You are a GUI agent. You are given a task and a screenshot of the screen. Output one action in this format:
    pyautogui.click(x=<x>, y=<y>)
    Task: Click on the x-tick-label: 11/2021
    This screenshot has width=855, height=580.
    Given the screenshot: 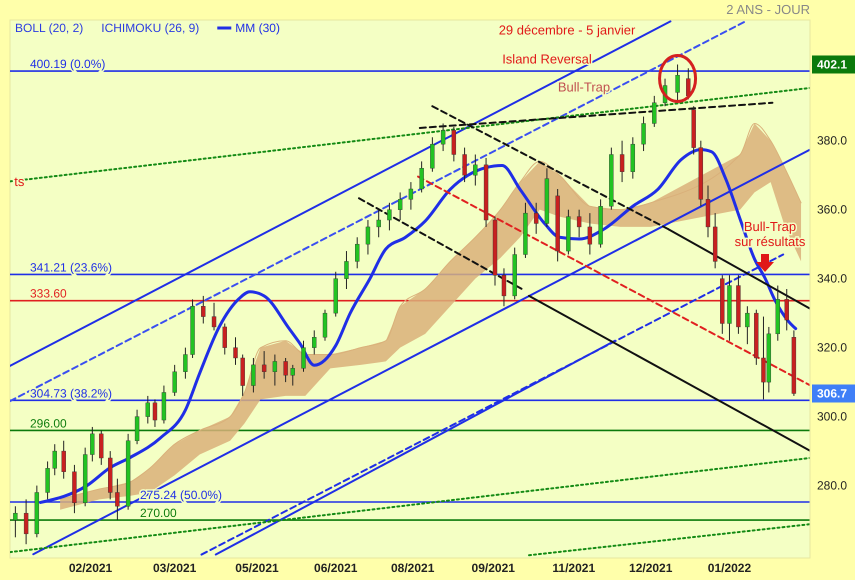 What is the action you would take?
    pyautogui.click(x=574, y=567)
    